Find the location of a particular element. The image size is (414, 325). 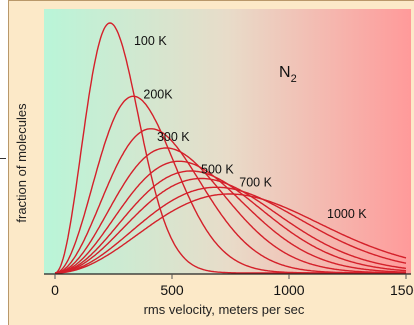

curve-label-200k: 200K is located at coordinates (158, 94).